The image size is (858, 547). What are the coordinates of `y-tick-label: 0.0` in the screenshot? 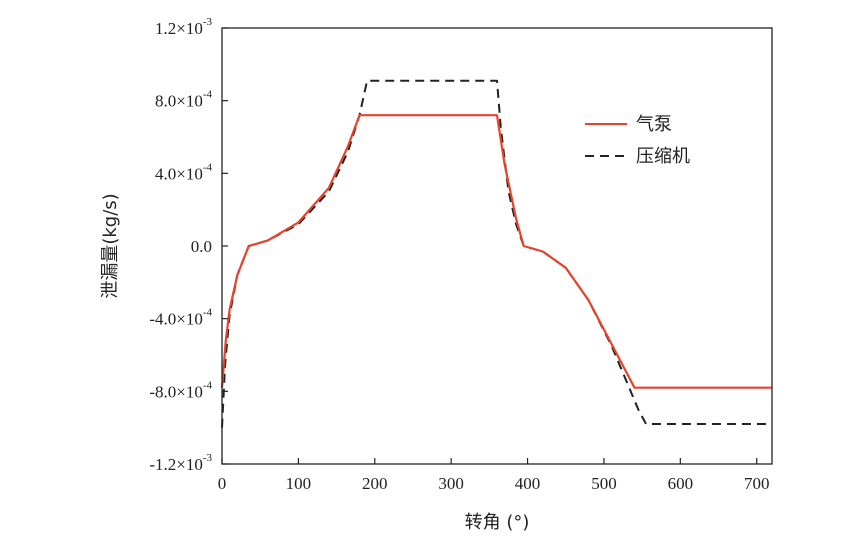 It's located at (201, 246).